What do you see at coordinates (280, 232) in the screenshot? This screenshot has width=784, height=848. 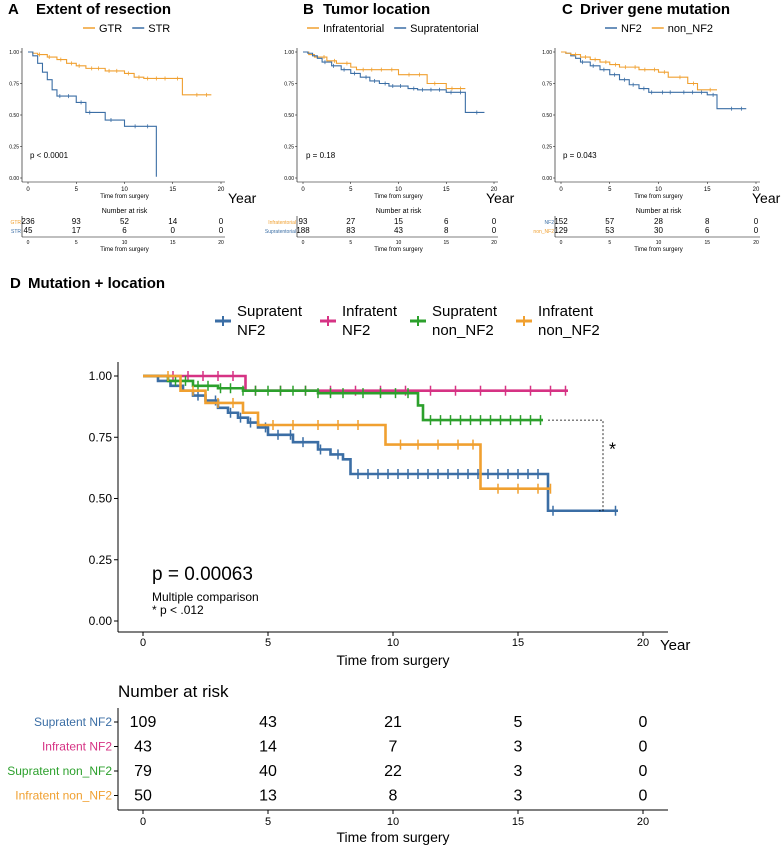 I see `risk-row-label: Supratentorial` at bounding box center [280, 232].